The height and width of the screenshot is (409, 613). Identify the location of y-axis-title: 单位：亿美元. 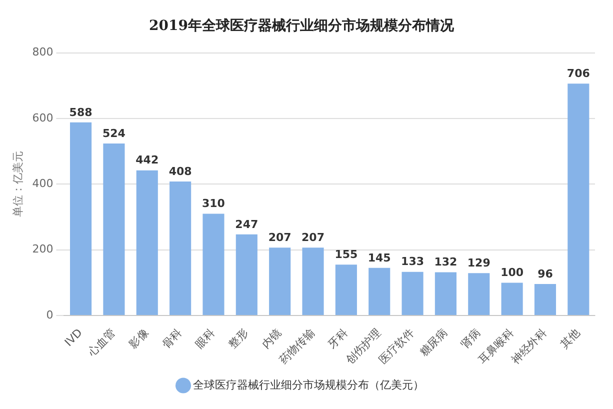
(17, 184).